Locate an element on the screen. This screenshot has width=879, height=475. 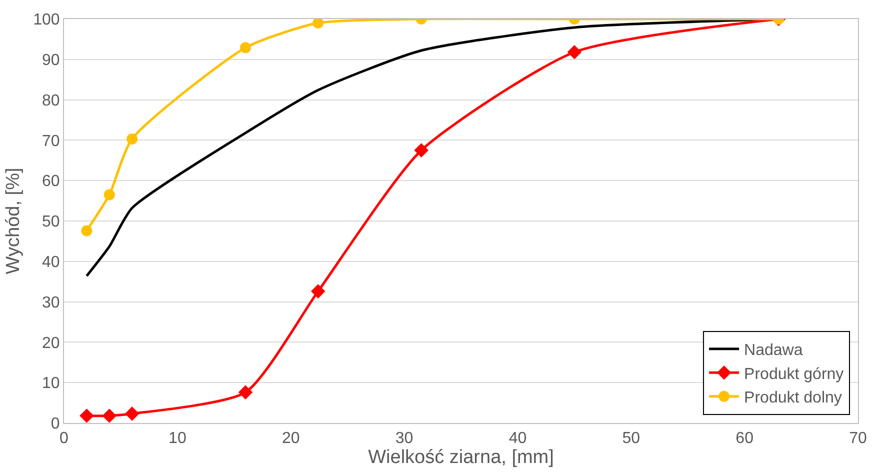
y-tick-label: 90 is located at coordinates (51, 60).